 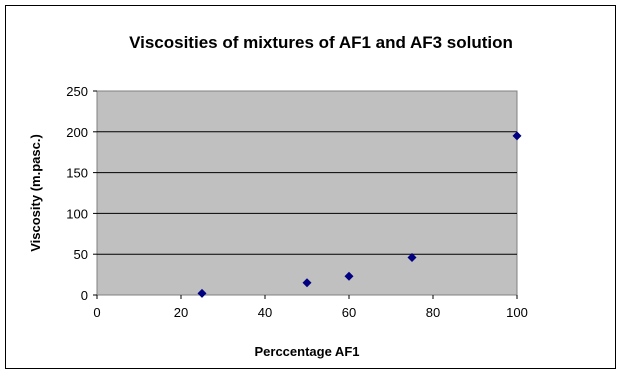 What do you see at coordinates (310, 307) in the screenshot?
I see `x-tick-labels: 0 20 40 60 80 100` at bounding box center [310, 307].